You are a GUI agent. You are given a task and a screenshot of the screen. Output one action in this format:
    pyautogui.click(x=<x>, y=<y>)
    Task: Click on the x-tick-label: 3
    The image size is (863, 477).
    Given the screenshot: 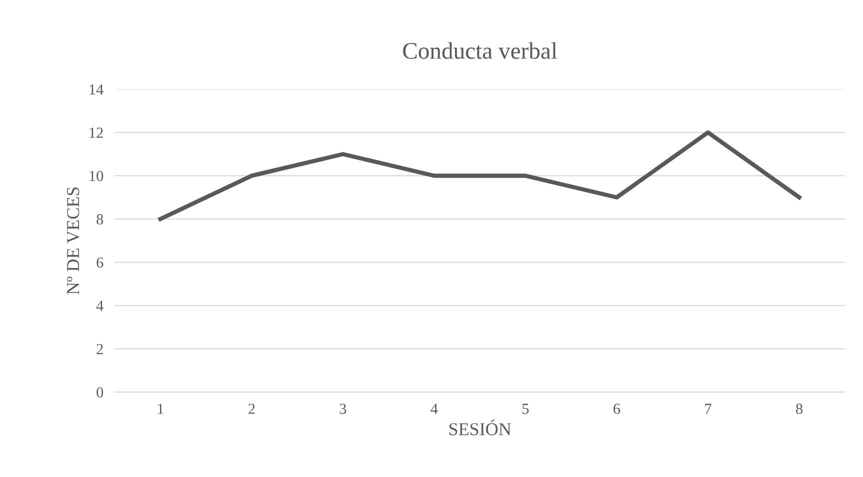 What is the action you would take?
    pyautogui.click(x=343, y=409)
    